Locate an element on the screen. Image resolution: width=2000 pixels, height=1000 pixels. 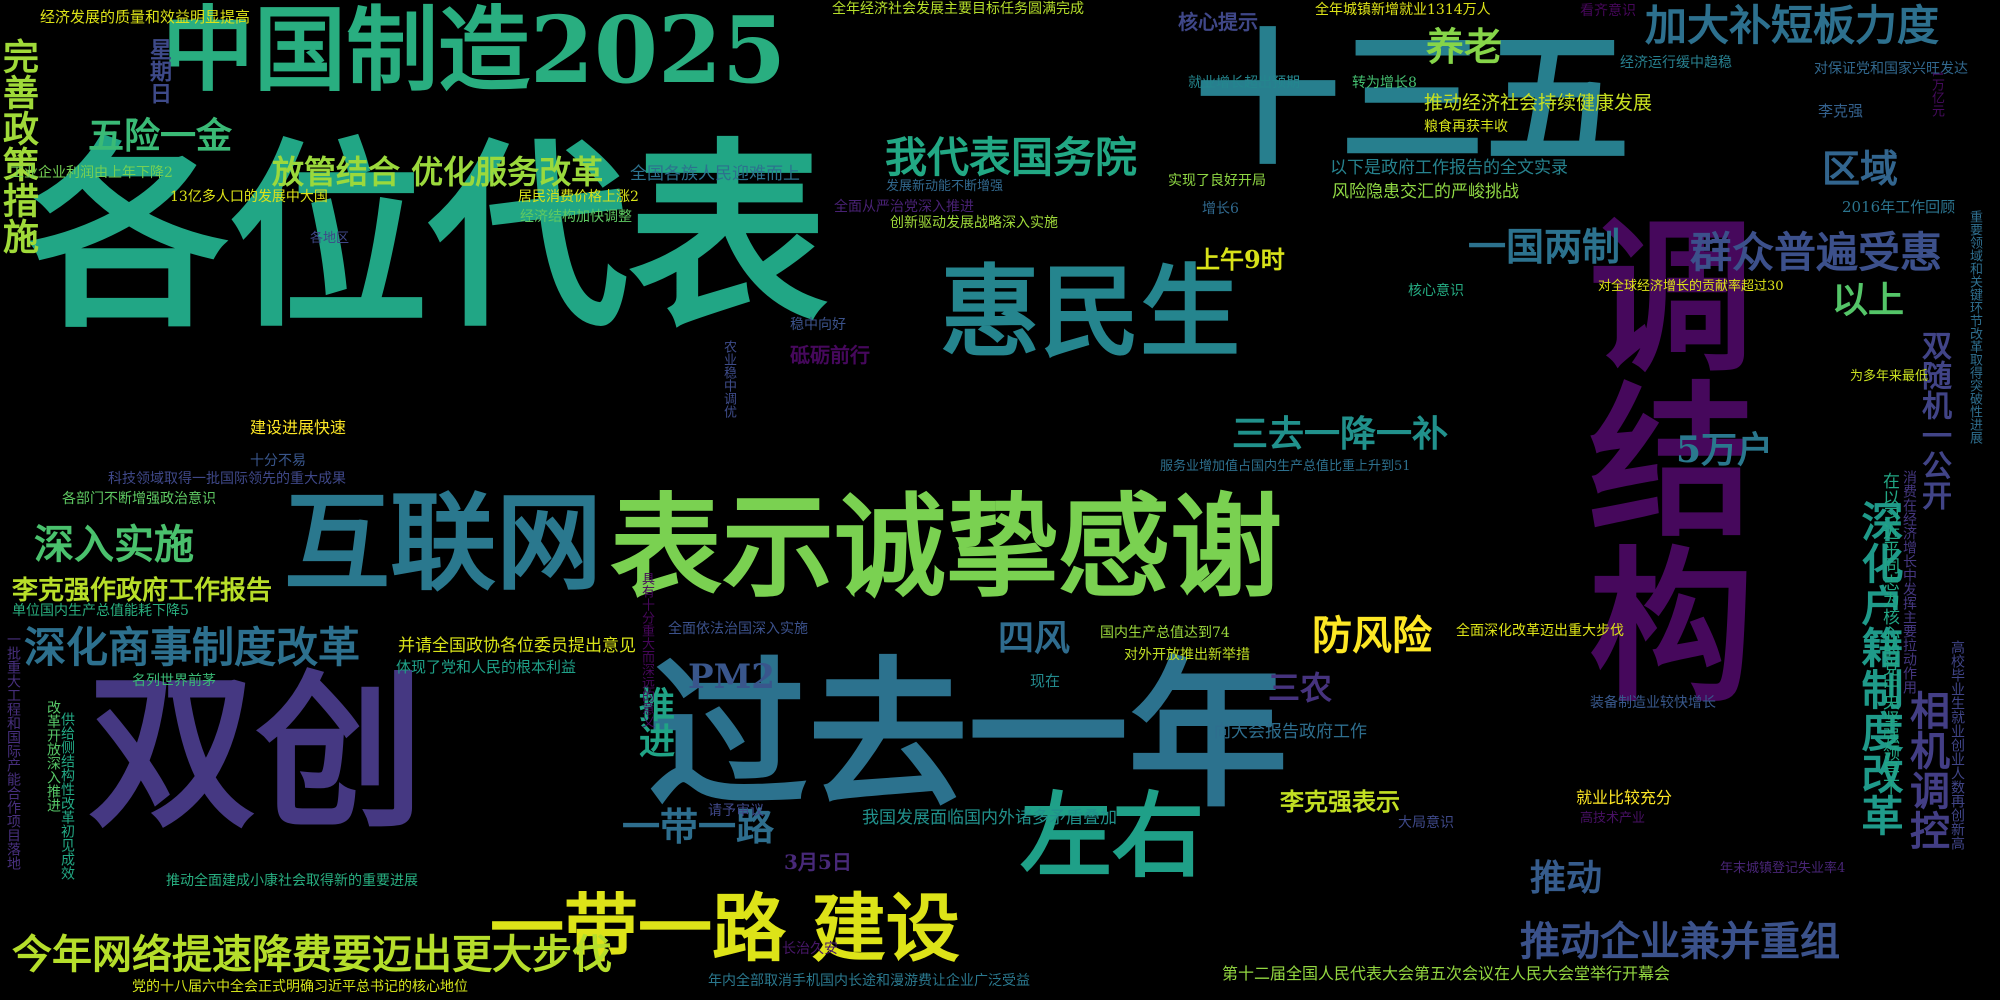
word: 实现了良好开局 is located at coordinates (1217, 181).